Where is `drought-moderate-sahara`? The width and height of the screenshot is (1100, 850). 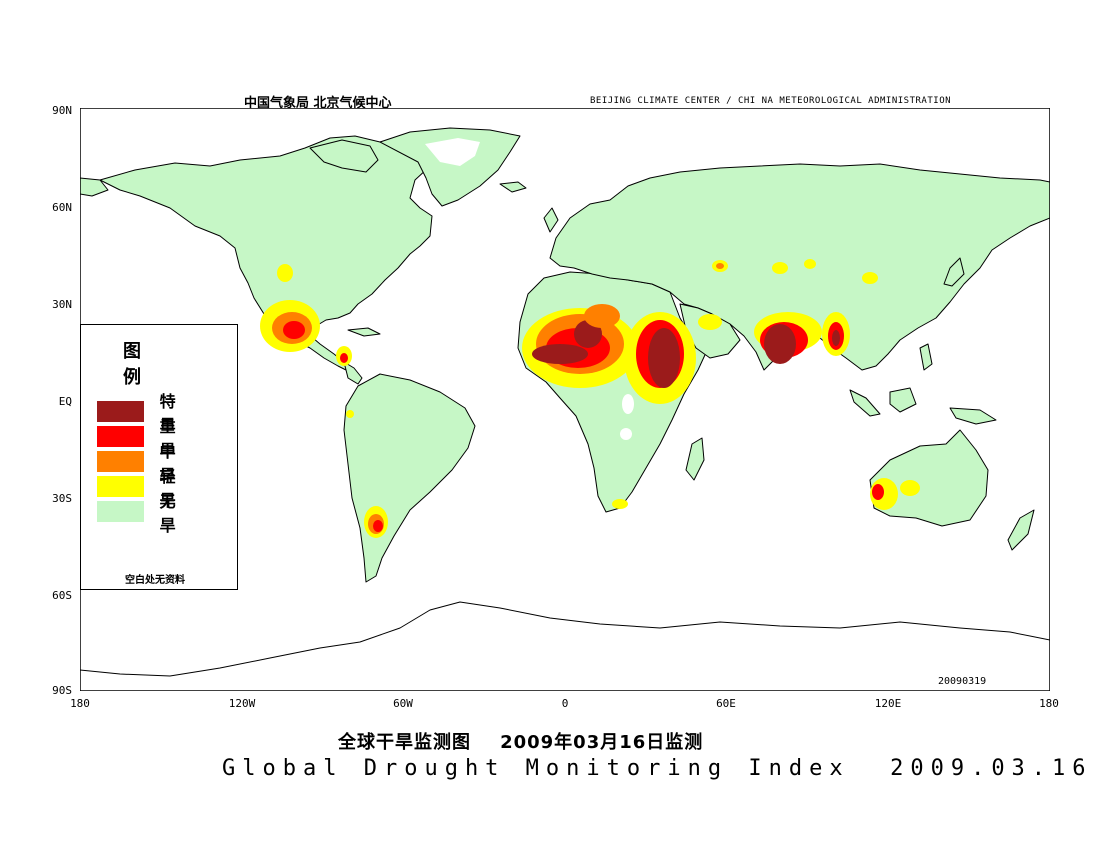
drought-moderate-sahara is located at coordinates (602, 316).